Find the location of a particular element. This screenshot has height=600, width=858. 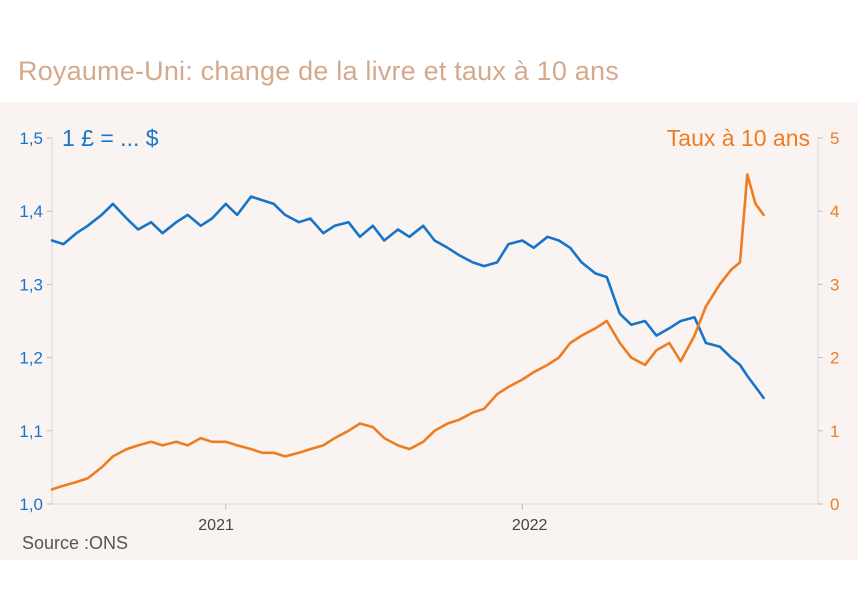

right-tick-label: 4 is located at coordinates (834, 211).